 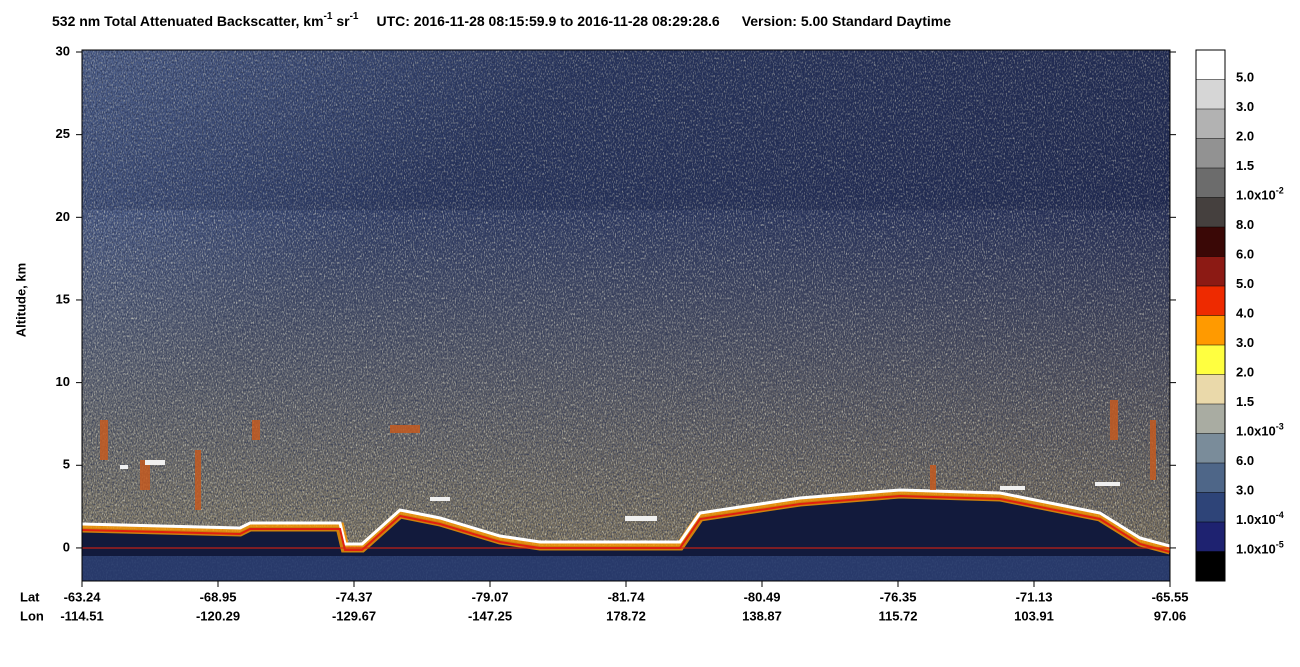 What do you see at coordinates (626, 615) in the screenshot?
I see `x-tick-label: 178.72` at bounding box center [626, 615].